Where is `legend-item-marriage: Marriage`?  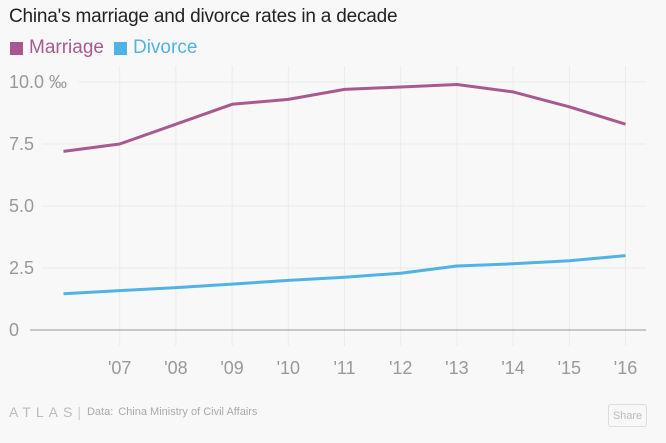 legend-item-marriage: Marriage is located at coordinates (57, 48).